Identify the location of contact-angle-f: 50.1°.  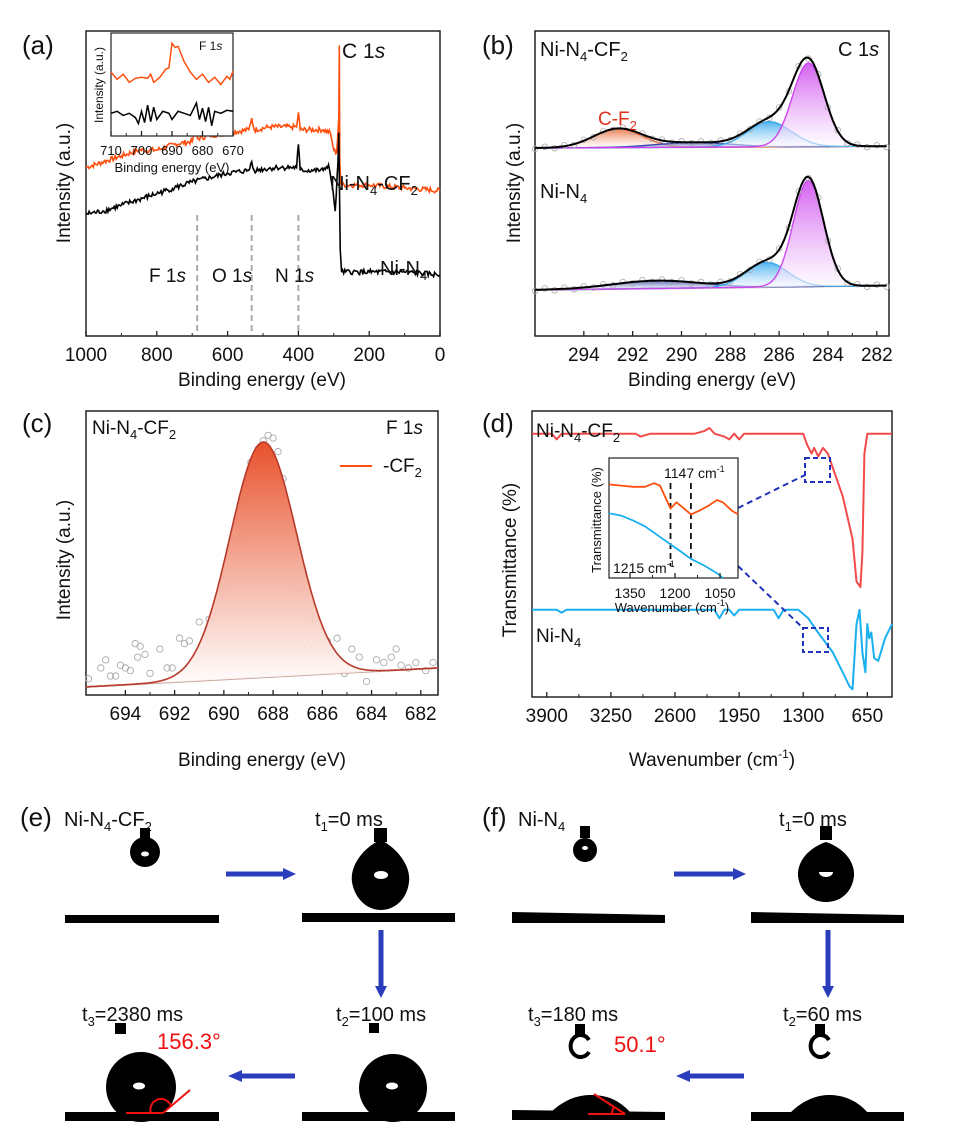
(640, 1044).